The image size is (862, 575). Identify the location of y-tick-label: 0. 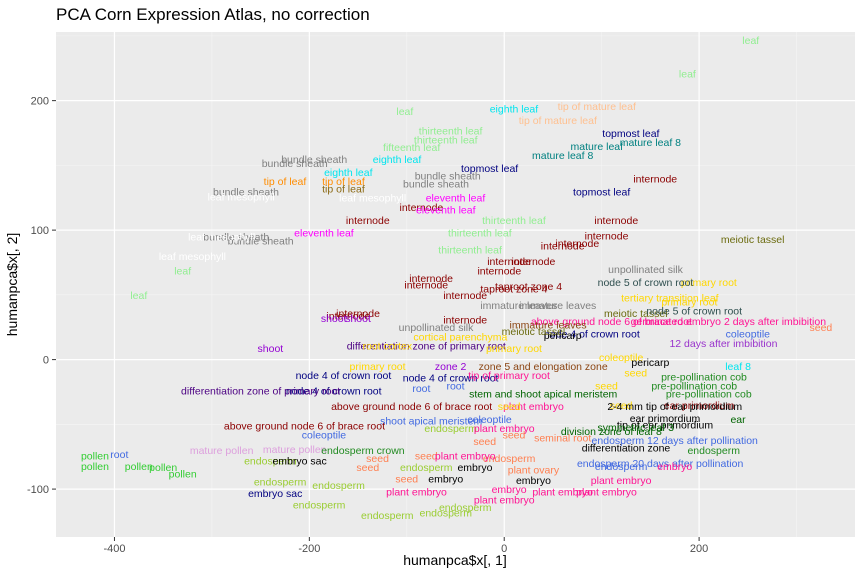
(46, 361).